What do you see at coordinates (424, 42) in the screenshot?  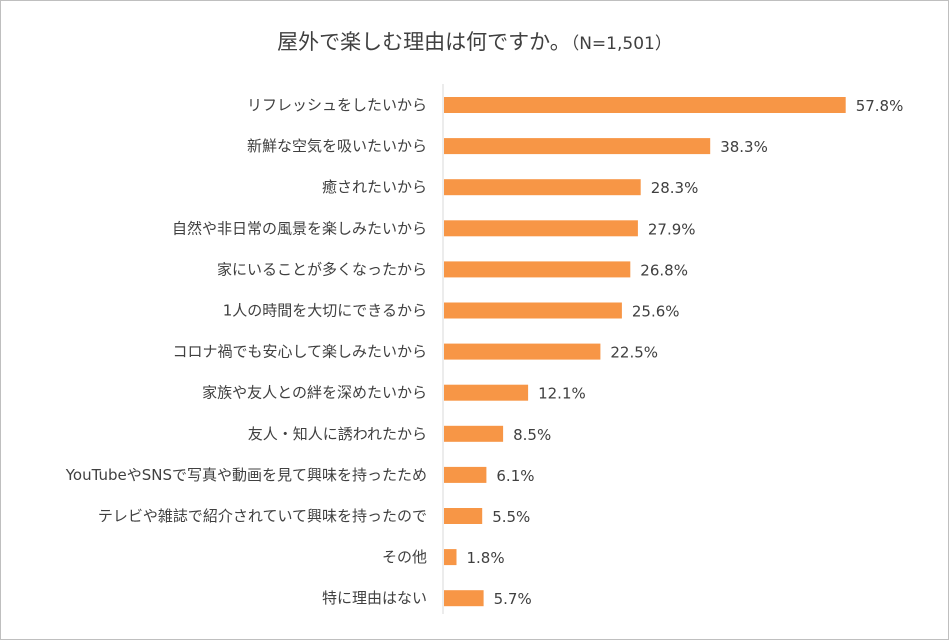 I see `chart-title: 屋外で楽しむ理由は何ですか。` at bounding box center [424, 42].